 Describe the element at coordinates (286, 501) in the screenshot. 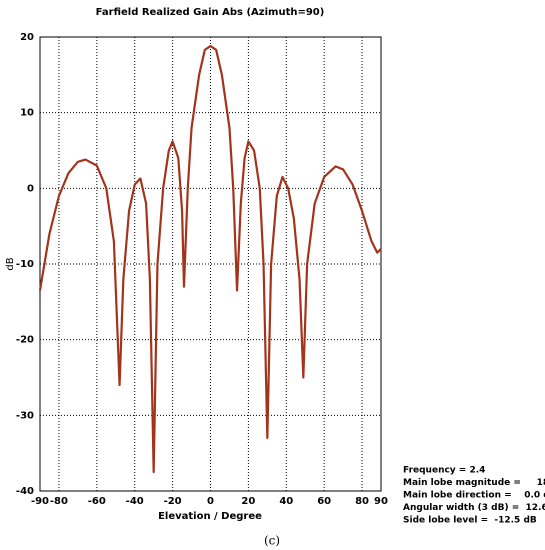

I see `x-tick-label: 40` at that location.